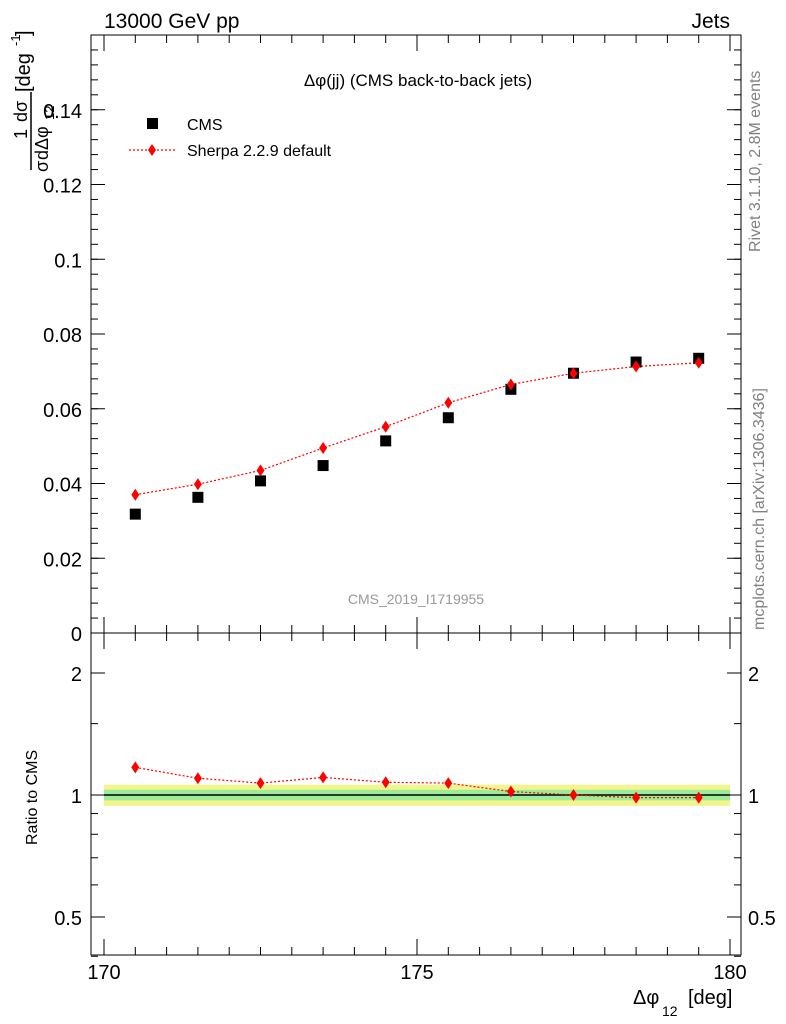 This screenshot has width=786, height=1024. What do you see at coordinates (710, 21) in the screenshot?
I see `header-observable-label: Jets` at bounding box center [710, 21].